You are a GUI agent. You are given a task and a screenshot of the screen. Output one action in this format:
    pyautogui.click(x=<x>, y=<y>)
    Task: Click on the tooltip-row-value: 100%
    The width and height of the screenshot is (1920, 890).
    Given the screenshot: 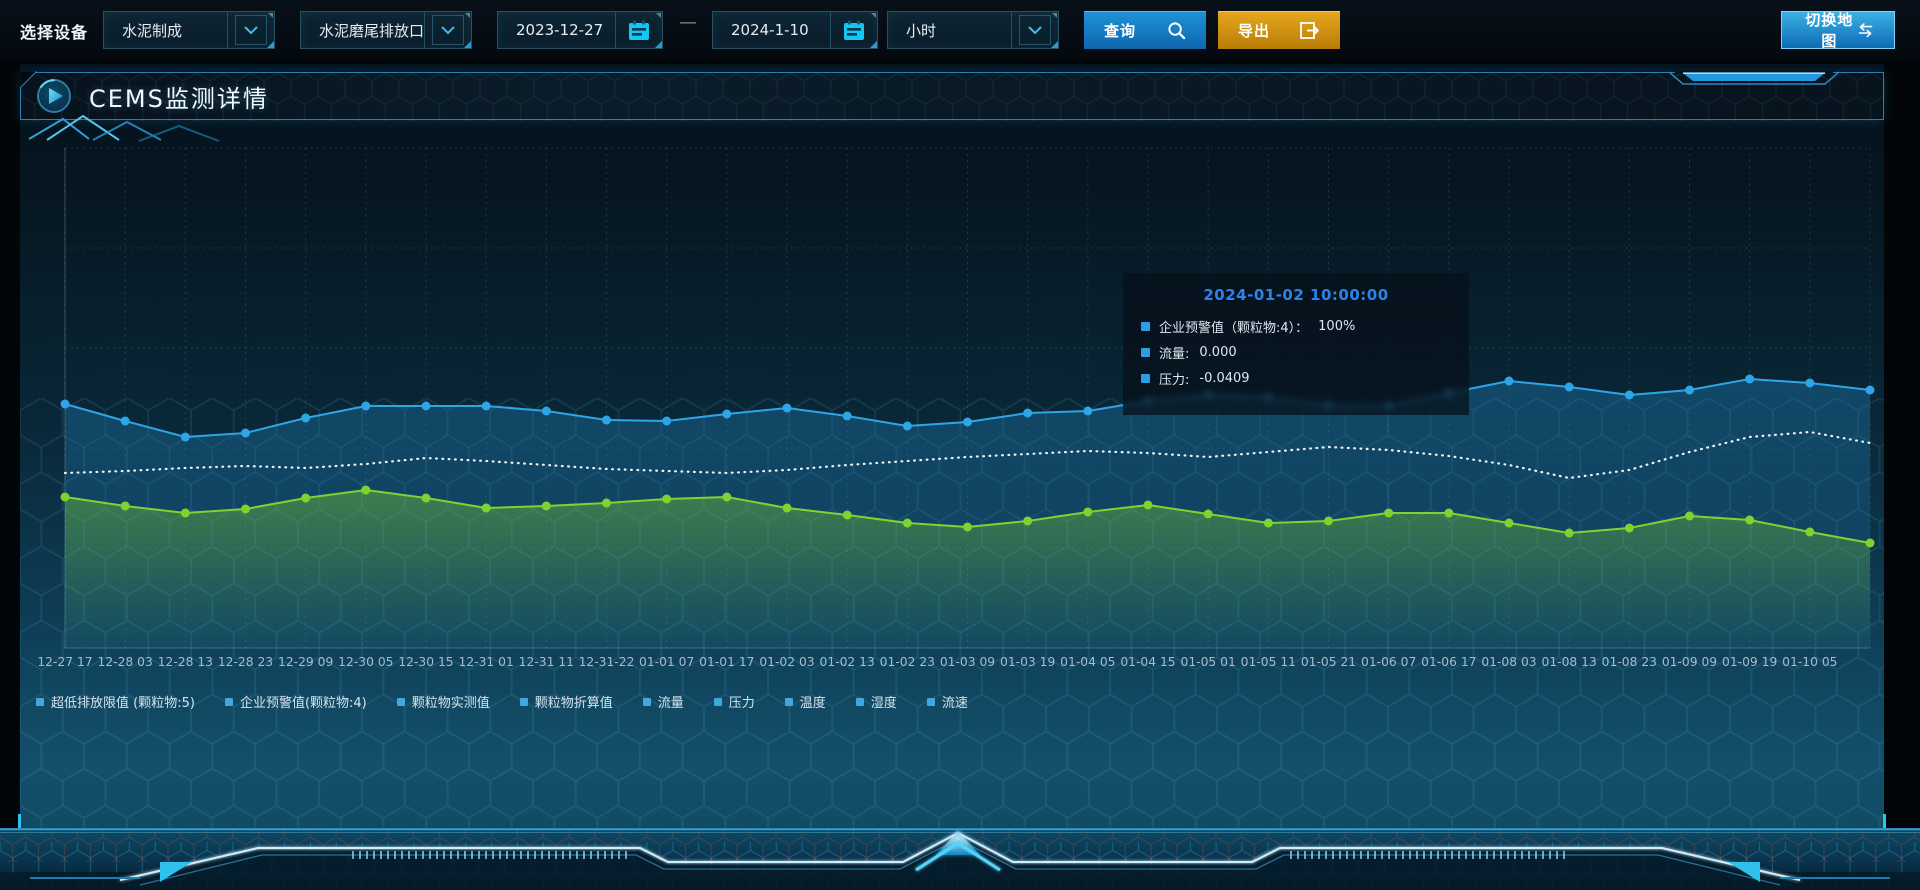 What is the action you would take?
    pyautogui.click(x=1337, y=326)
    